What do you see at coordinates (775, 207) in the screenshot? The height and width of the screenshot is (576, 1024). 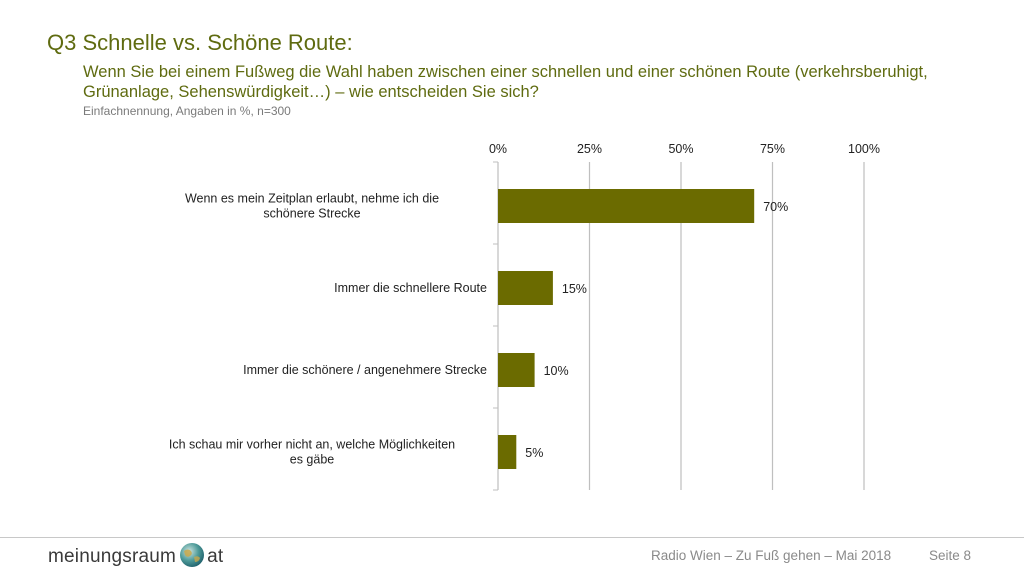 I see `data-label: 70%` at bounding box center [775, 207].